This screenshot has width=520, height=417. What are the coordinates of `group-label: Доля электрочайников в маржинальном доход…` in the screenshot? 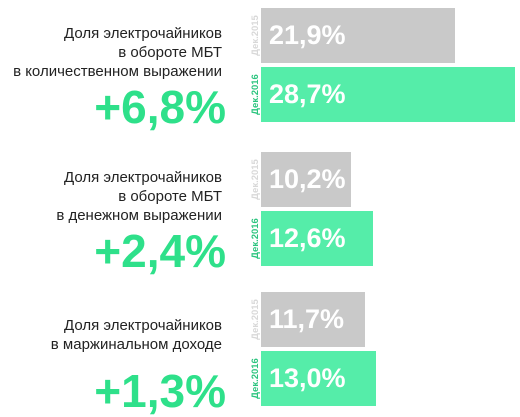 It's located at (136, 335).